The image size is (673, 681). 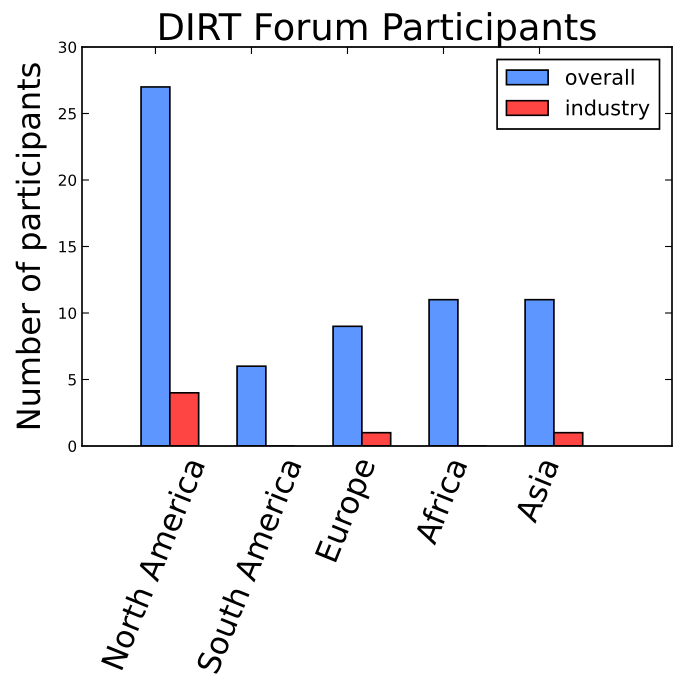 I want to click on y-tick-label: 30, so click(x=67, y=47).